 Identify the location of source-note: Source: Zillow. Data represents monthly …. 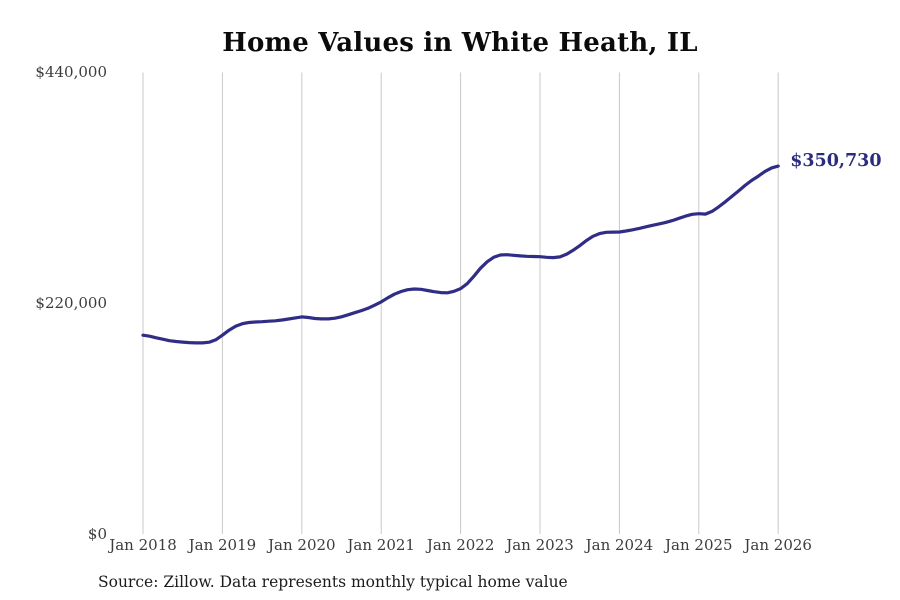
(333, 582).